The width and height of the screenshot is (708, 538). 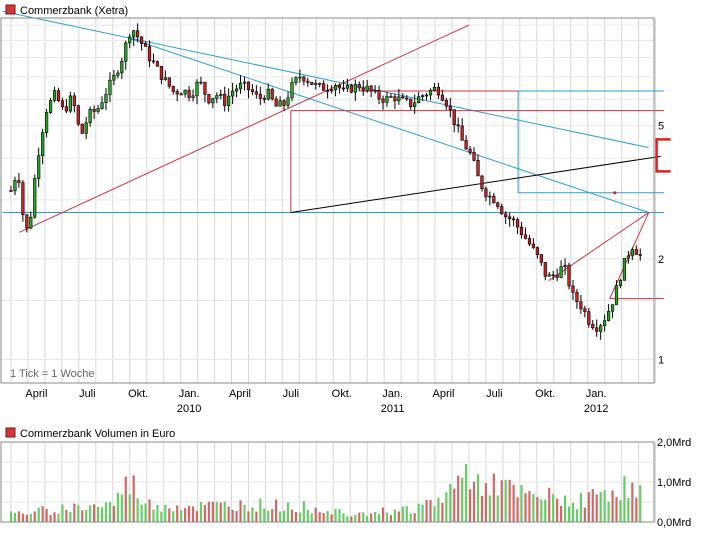 I want to click on volume-chart-title: Commerzbank Volumen in Euro, so click(x=97, y=434).